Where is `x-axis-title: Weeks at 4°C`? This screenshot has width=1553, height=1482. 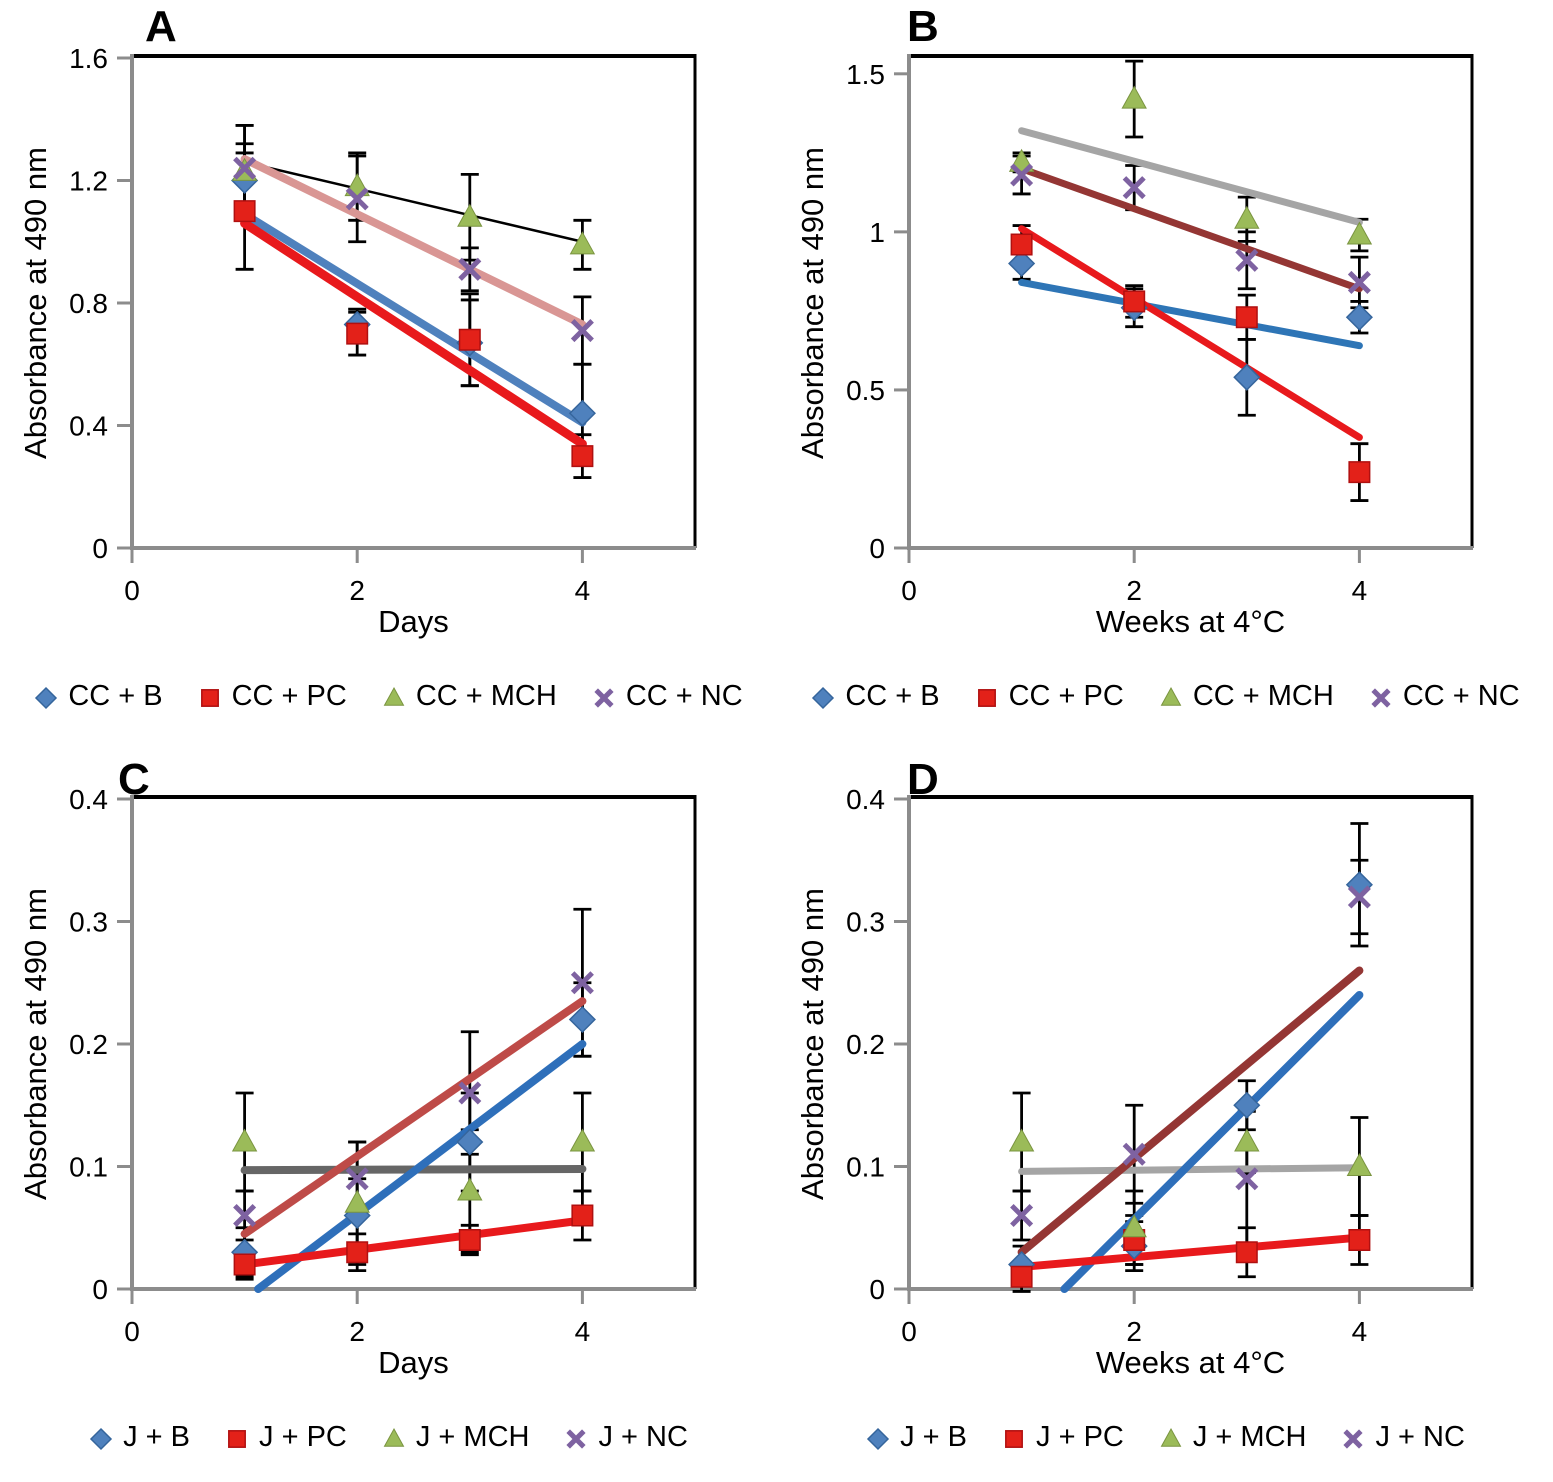
x-axis-title: Weeks at 4°C is located at coordinates (1190, 1362).